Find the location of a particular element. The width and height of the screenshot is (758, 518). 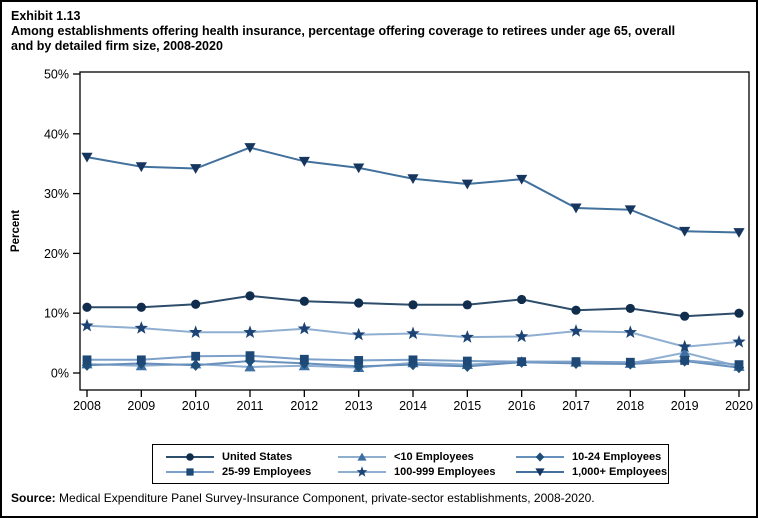

legend-label: 1,000+ Employees is located at coordinates (620, 471).